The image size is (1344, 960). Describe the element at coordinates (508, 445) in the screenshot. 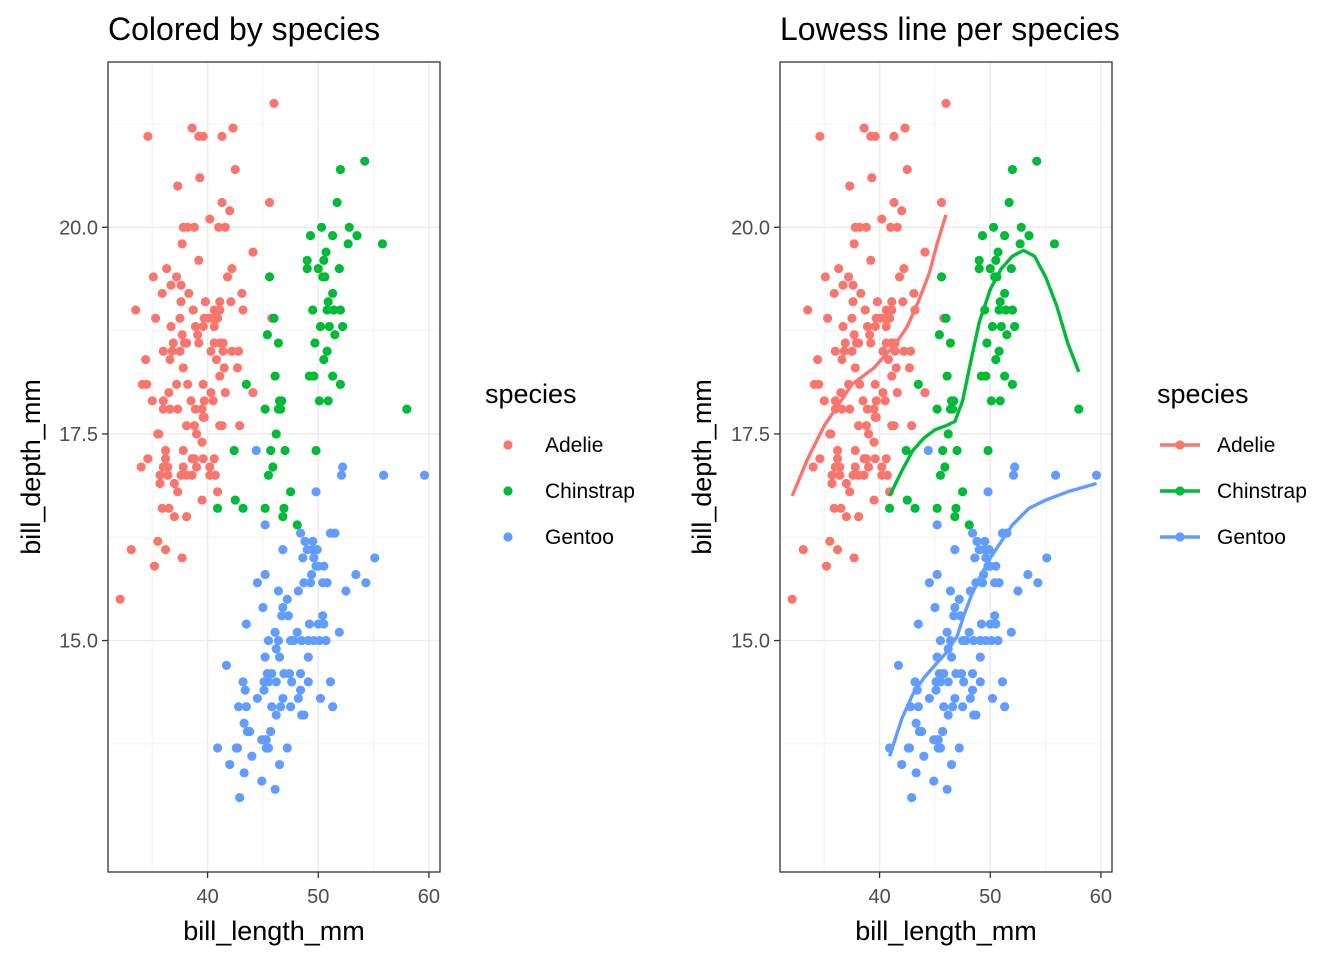

I see `legend-key-point-adelie` at that location.